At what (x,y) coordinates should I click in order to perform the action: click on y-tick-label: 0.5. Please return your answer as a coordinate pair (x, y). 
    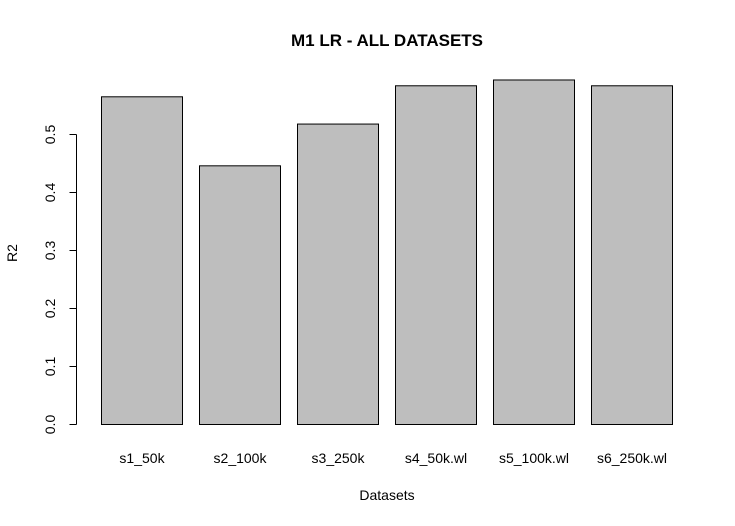
    Looking at the image, I should click on (50, 135).